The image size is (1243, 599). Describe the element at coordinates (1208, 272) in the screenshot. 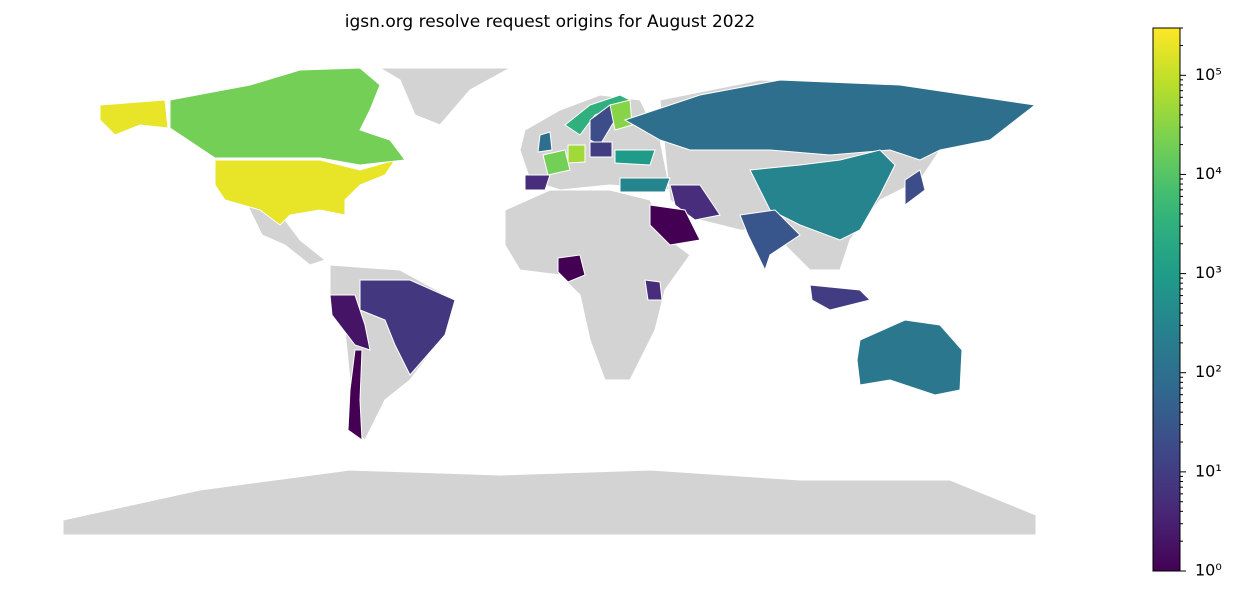

I see `tick-label: 10³` at that location.